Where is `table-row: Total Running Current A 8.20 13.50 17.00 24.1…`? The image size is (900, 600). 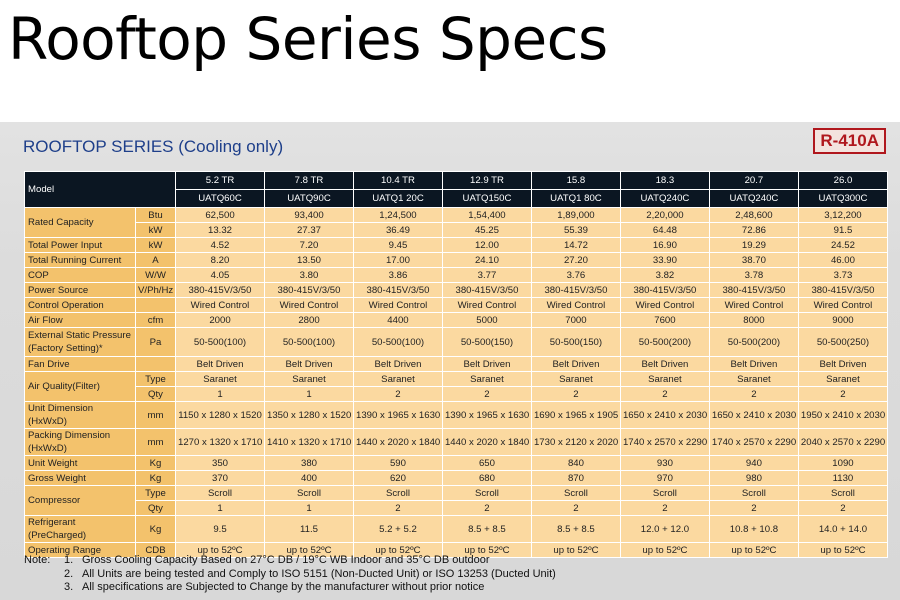 table-row: Total Running Current A 8.20 13.50 17.00 24.1… is located at coordinates (456, 260).